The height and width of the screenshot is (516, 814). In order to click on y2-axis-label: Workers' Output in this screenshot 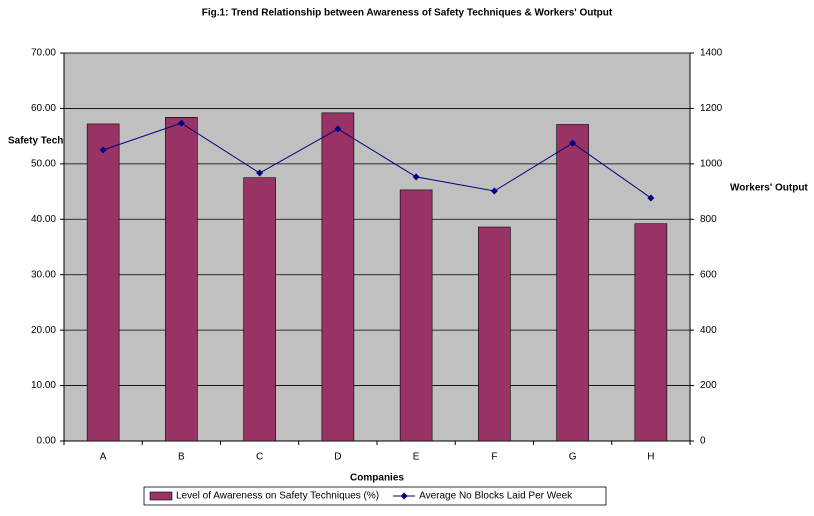, I will do `click(769, 188)`.